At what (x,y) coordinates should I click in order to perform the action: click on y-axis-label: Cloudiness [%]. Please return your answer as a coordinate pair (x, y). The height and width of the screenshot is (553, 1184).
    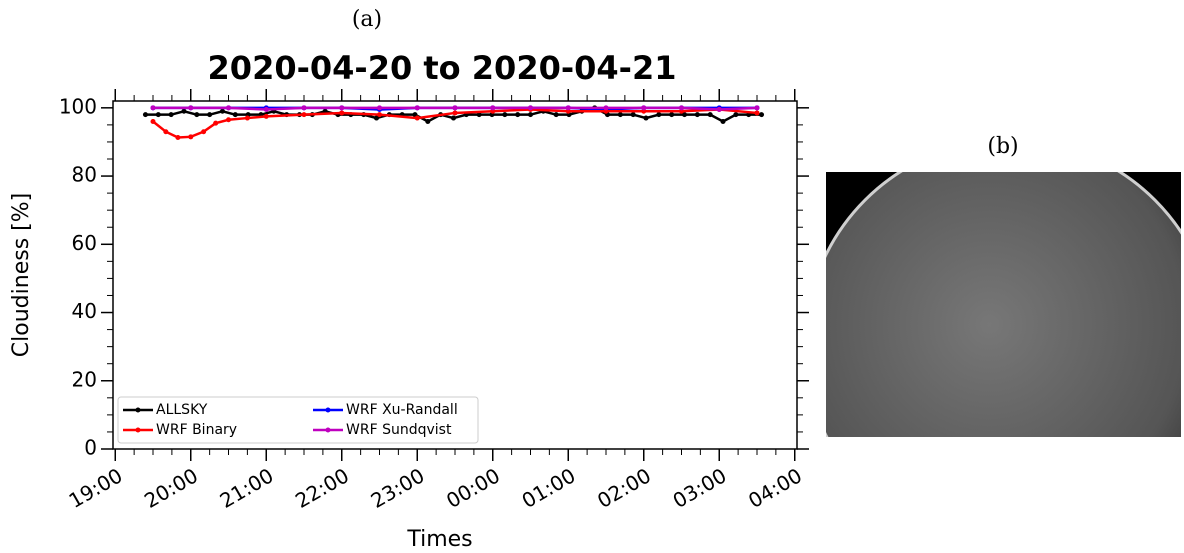
    Looking at the image, I should click on (21, 275).